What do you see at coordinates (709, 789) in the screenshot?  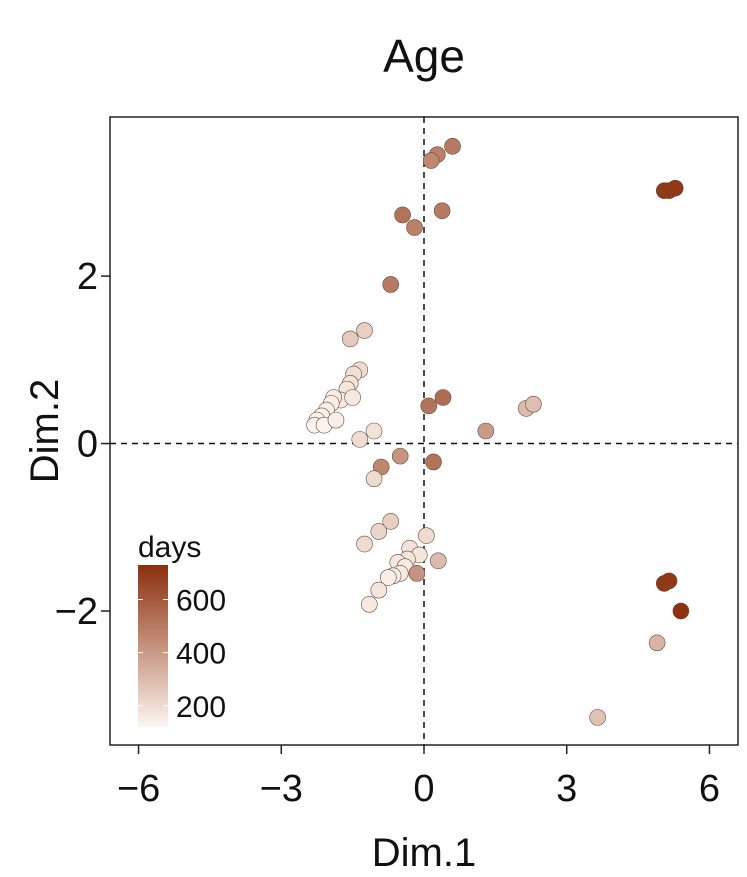 I see `x-tick-label: 6` at bounding box center [709, 789].